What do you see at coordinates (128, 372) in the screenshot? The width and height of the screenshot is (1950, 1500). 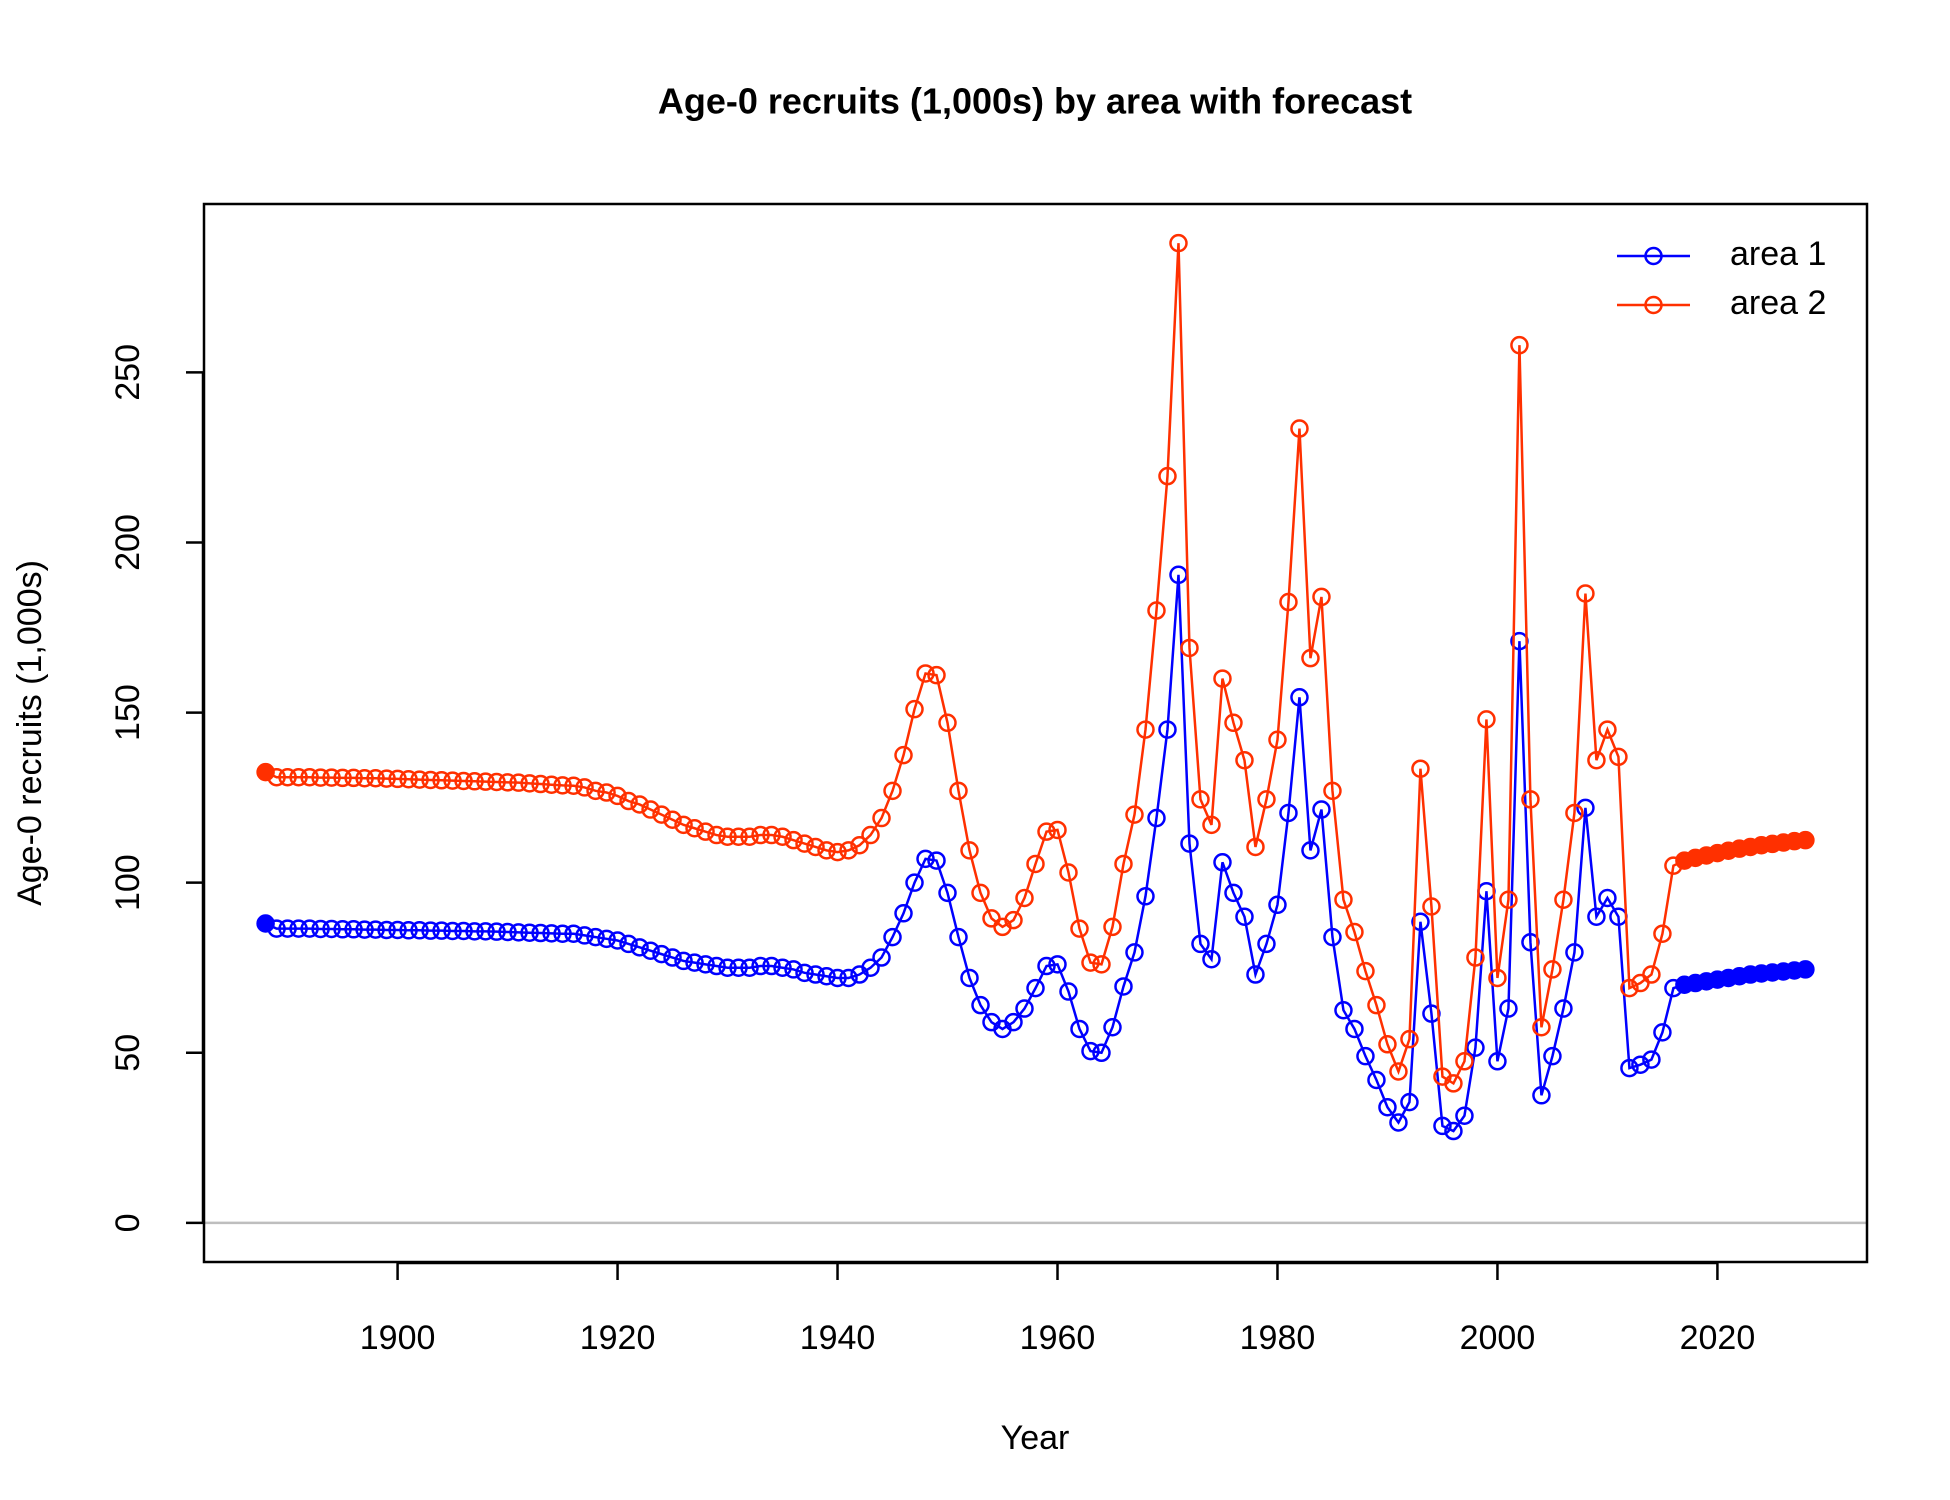 I see `y-tick-label: 250` at bounding box center [128, 372].